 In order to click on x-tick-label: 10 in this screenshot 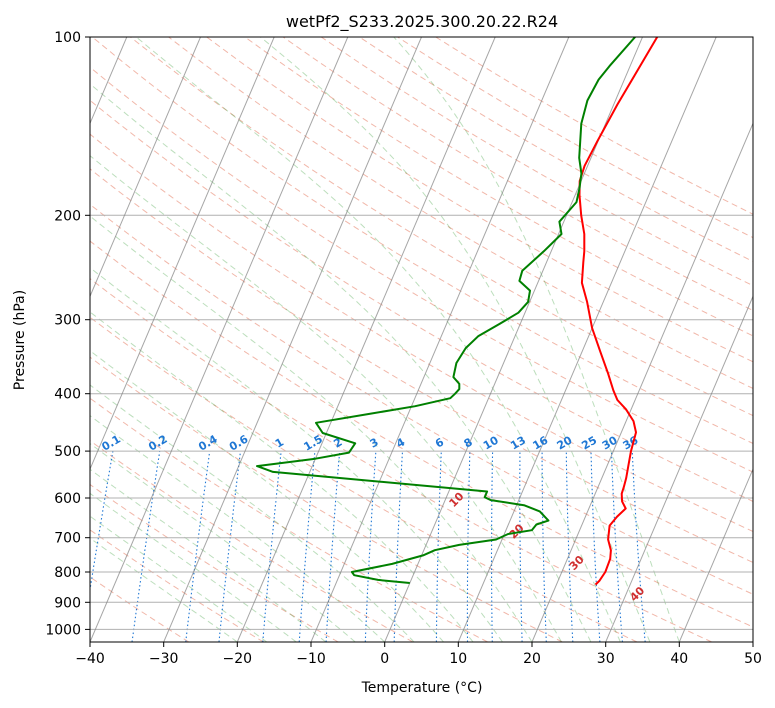, I will do `click(458, 659)`.